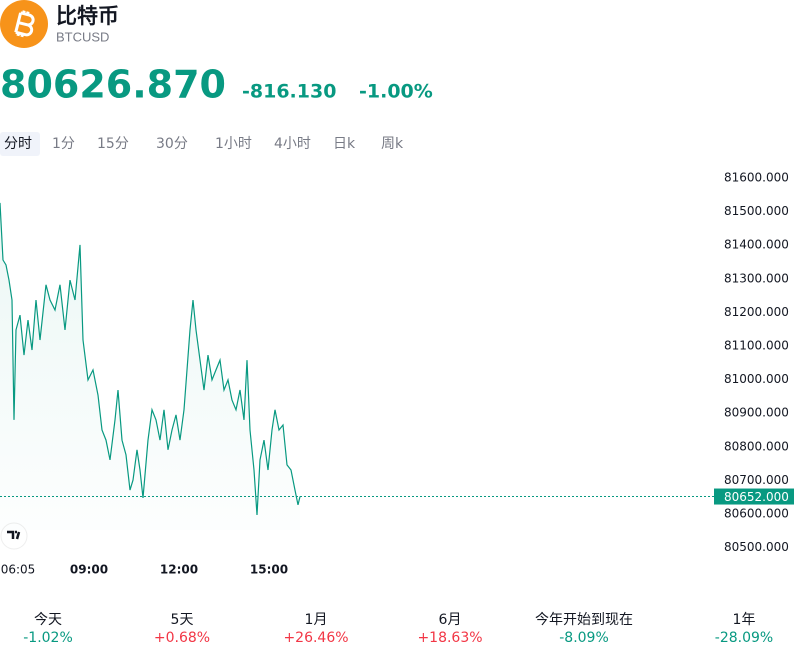  What do you see at coordinates (449, 629) in the screenshot?
I see `period: 6月 +18.63%` at bounding box center [449, 629].